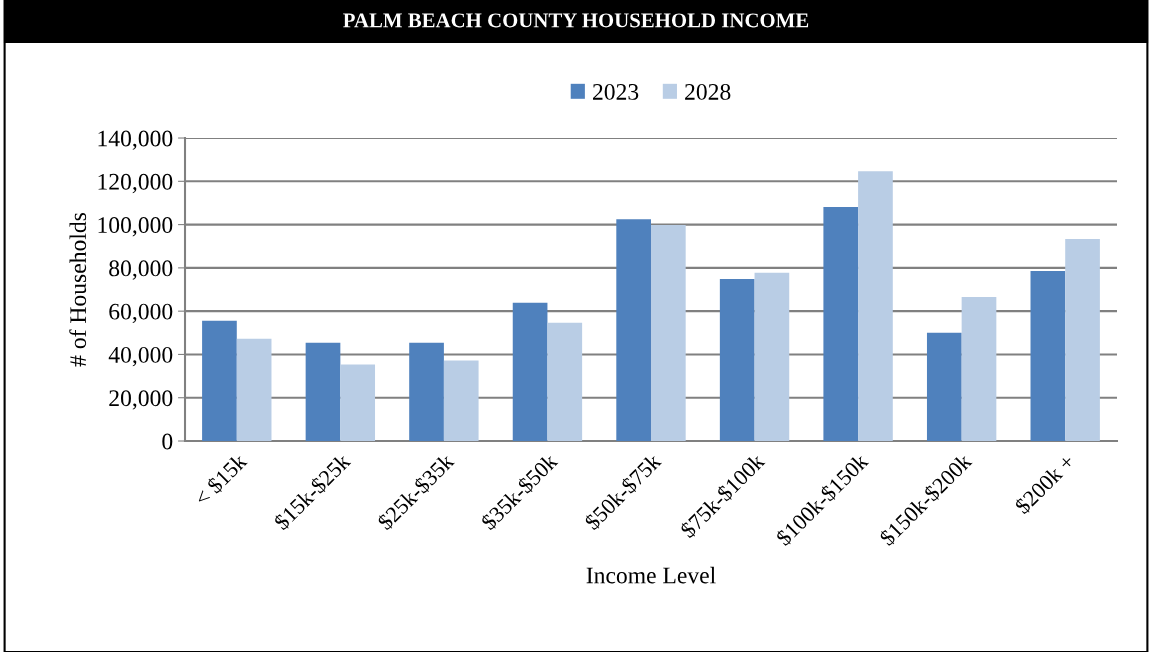 The image size is (1152, 652). What do you see at coordinates (576, 20) in the screenshot?
I see `chart-title: PALM BEACH COUNTY HOUSEHOLD INCOME` at bounding box center [576, 20].